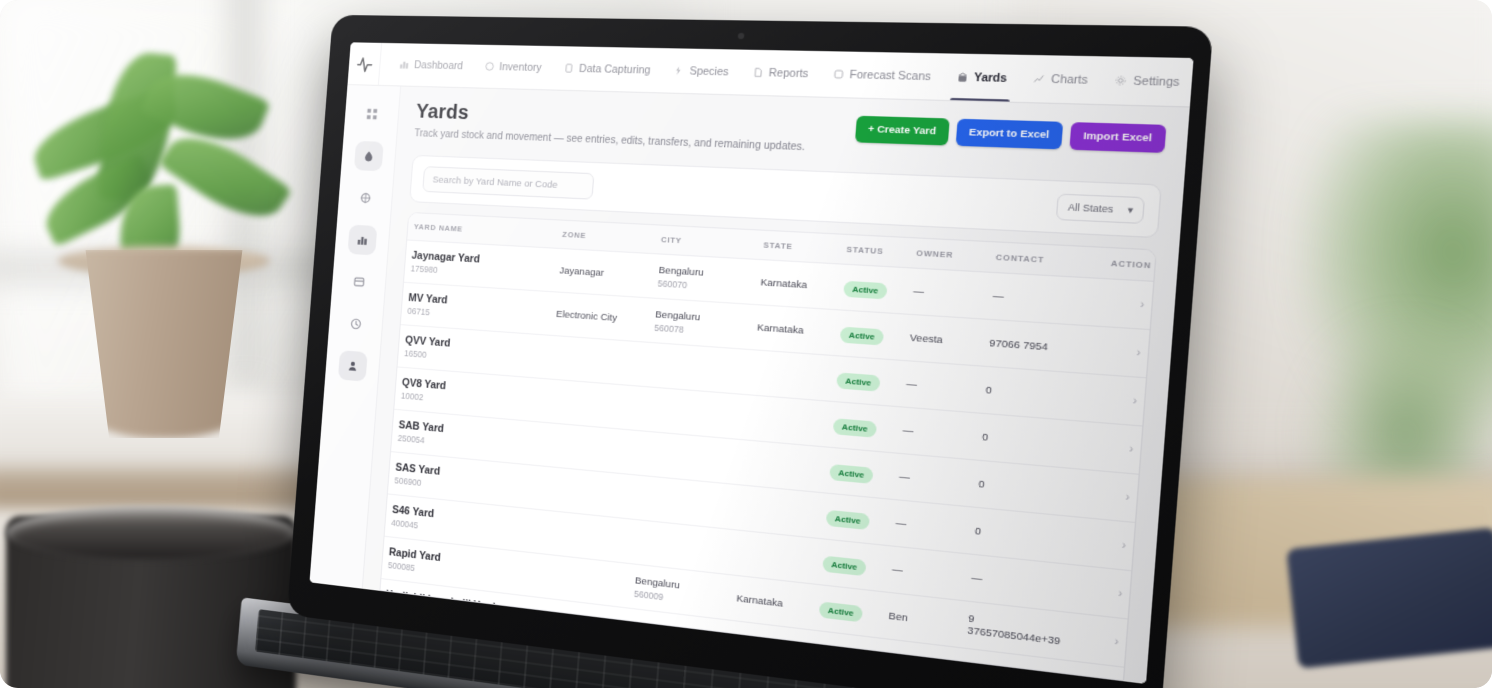  I want to click on card-icon, so click(359, 282).